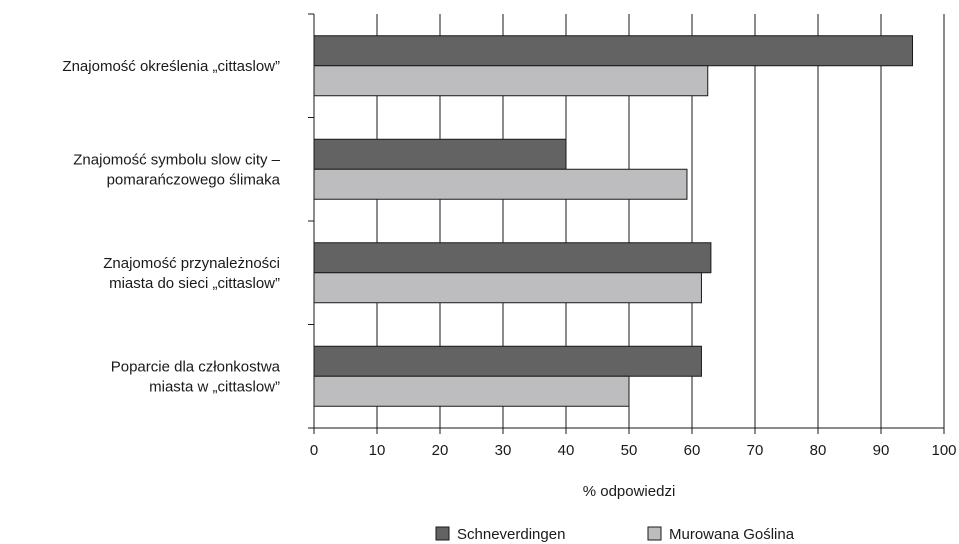 The image size is (959, 544). What do you see at coordinates (171, 66) in the screenshot?
I see `category-label: Znajomość określenia „cittaslow”` at bounding box center [171, 66].